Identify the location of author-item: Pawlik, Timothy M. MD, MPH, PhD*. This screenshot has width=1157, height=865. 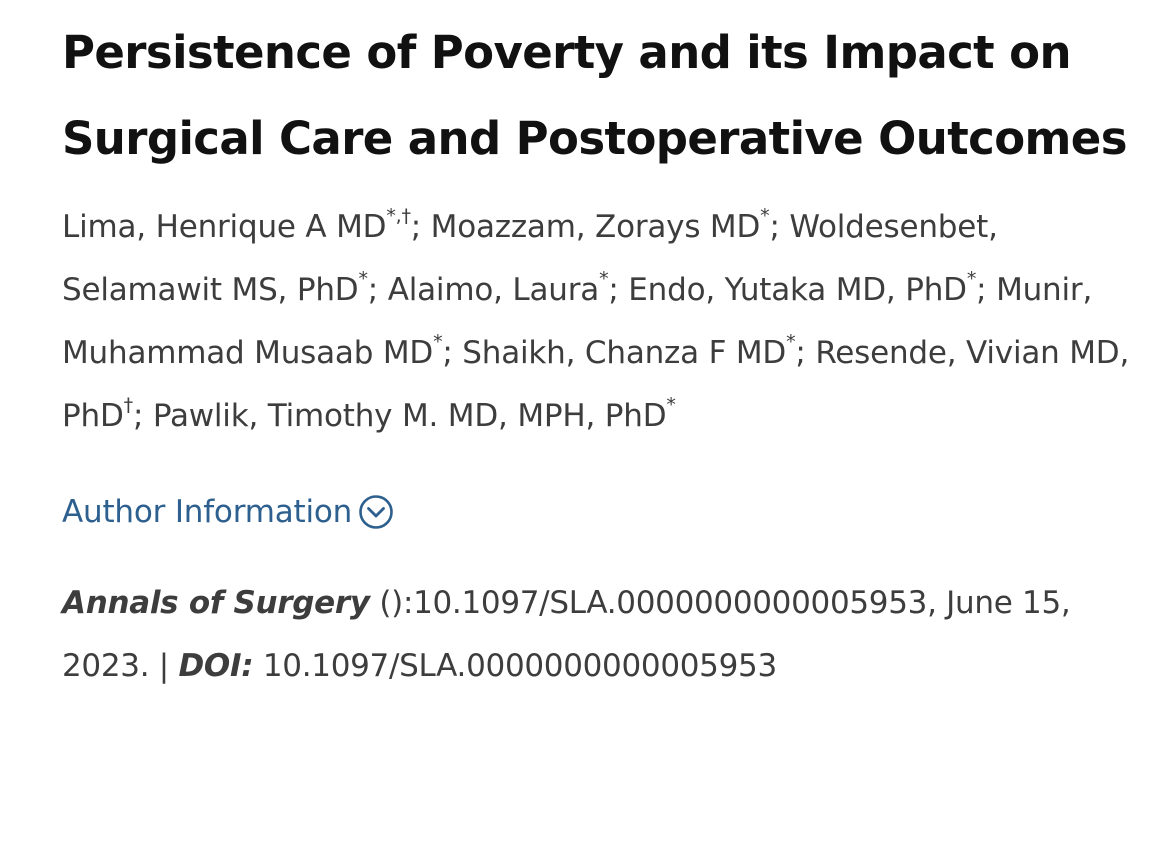
(414, 414).